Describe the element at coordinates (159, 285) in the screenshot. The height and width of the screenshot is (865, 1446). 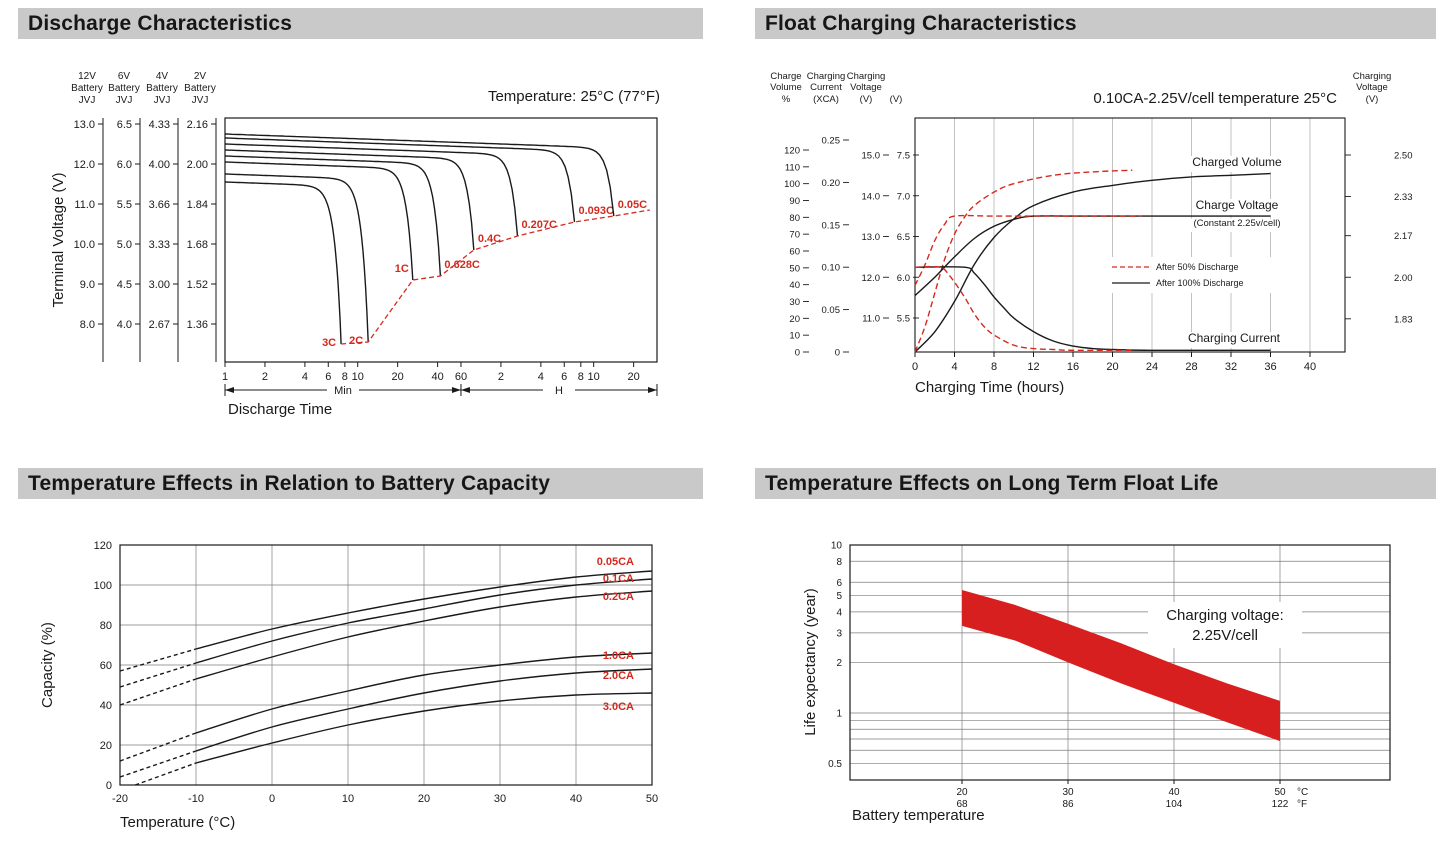
I see `tick-label: 3.00` at that location.